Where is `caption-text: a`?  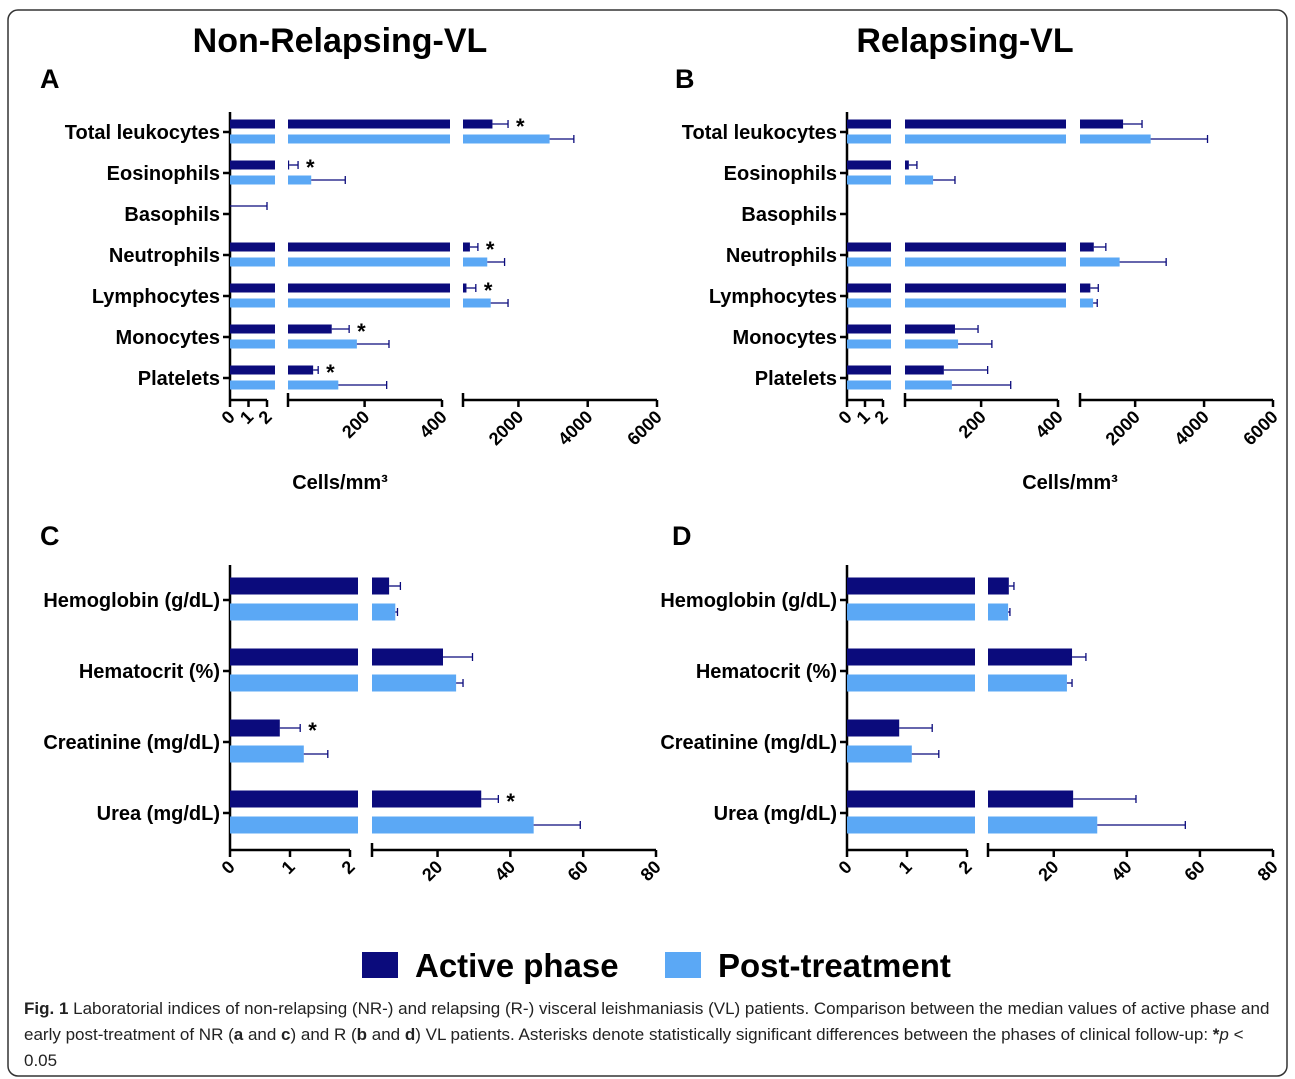
caption-text: a is located at coordinates (238, 1034).